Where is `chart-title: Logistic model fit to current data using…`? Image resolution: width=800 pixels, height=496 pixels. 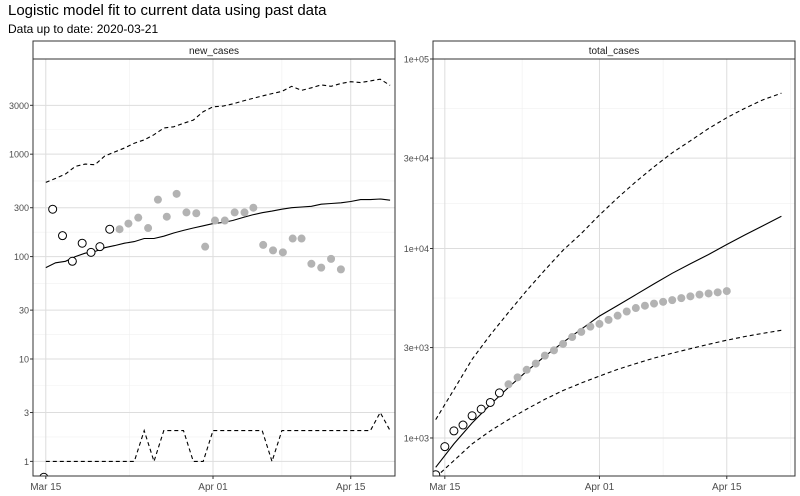
chart-title: Logistic model fit to current data using… is located at coordinates (167, 10).